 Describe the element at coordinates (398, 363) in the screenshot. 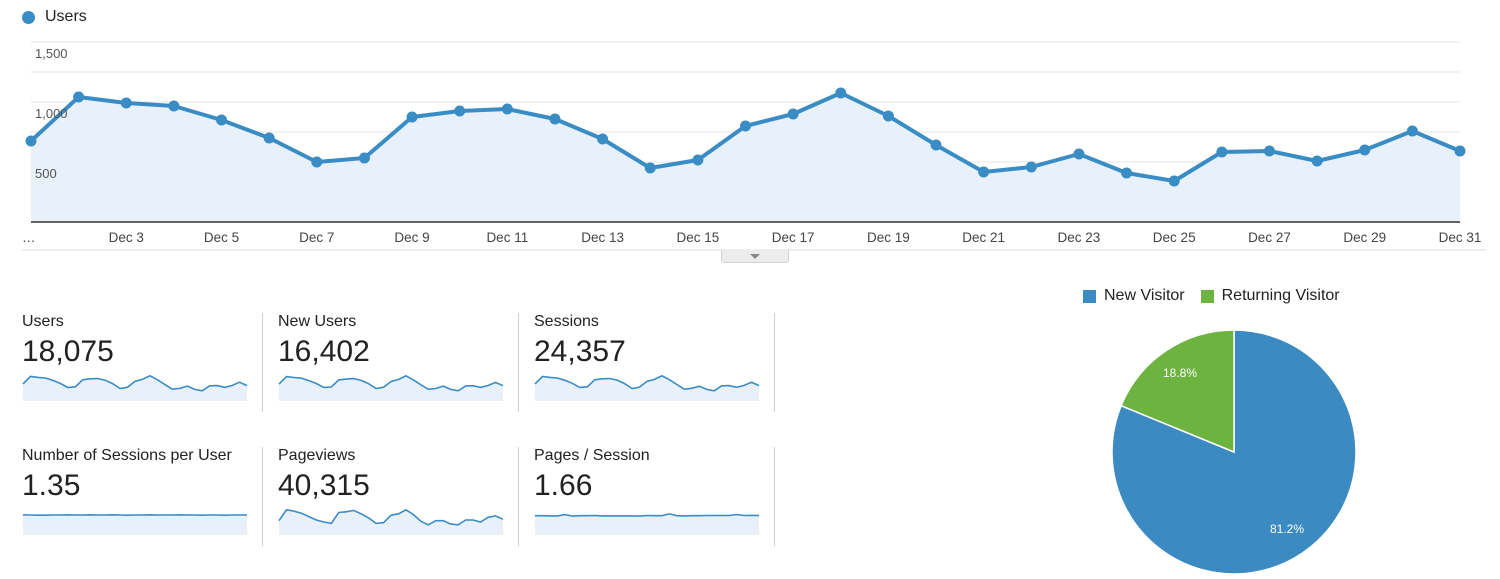

I see `metric-tile: New Users 16,402` at that location.